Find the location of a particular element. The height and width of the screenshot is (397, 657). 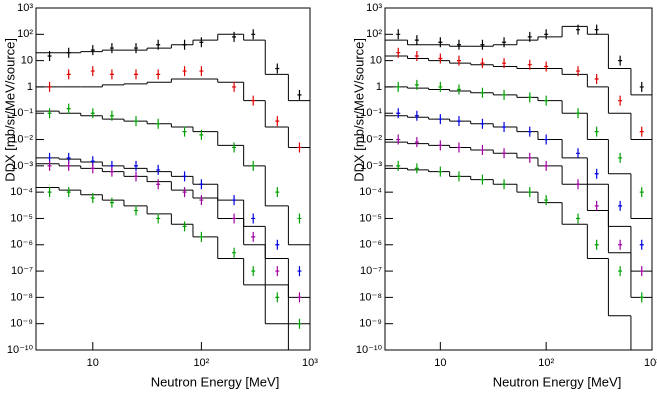

y-tick-label: 10³ is located at coordinates (25, 8).